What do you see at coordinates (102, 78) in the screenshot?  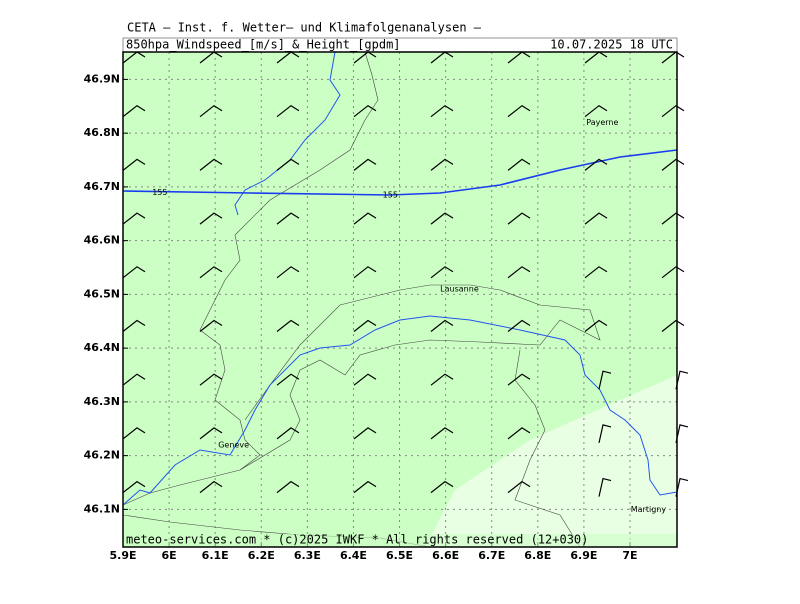 I see `y-tick-label: 46.9N` at bounding box center [102, 78].